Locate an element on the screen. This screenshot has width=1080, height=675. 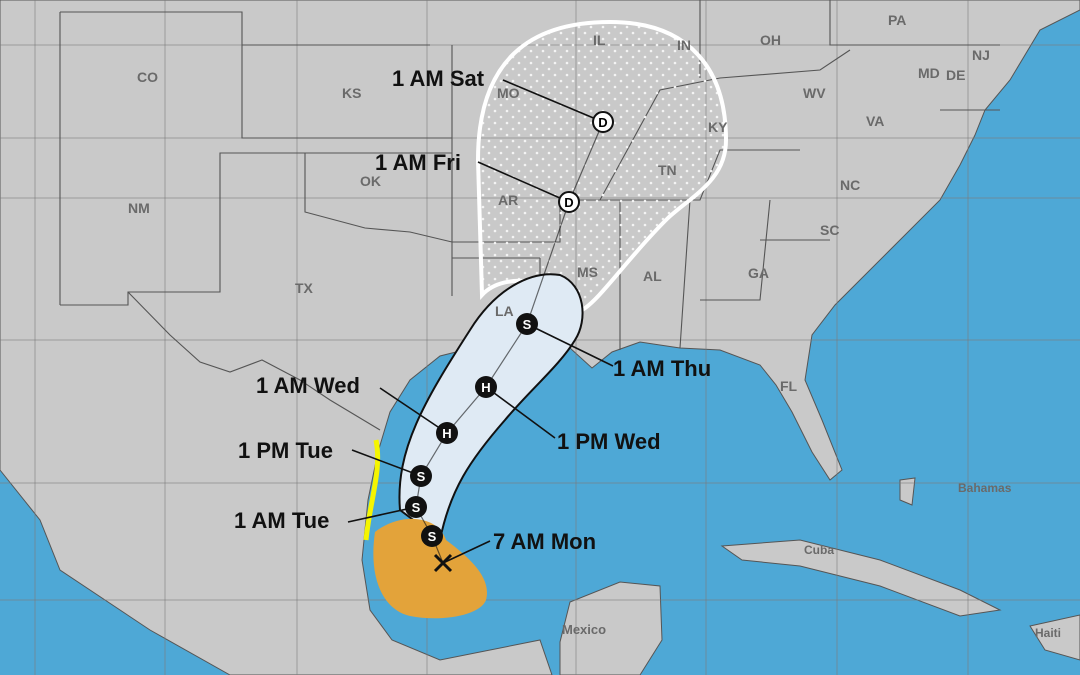
state-label: GA is located at coordinates (758, 273).